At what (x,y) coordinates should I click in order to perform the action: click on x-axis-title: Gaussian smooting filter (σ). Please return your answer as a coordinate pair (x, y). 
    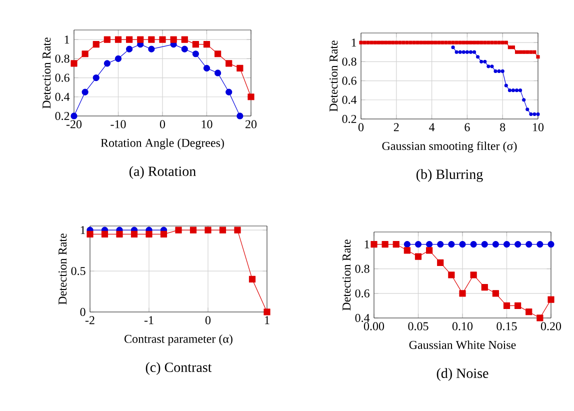
    Looking at the image, I should click on (449, 147).